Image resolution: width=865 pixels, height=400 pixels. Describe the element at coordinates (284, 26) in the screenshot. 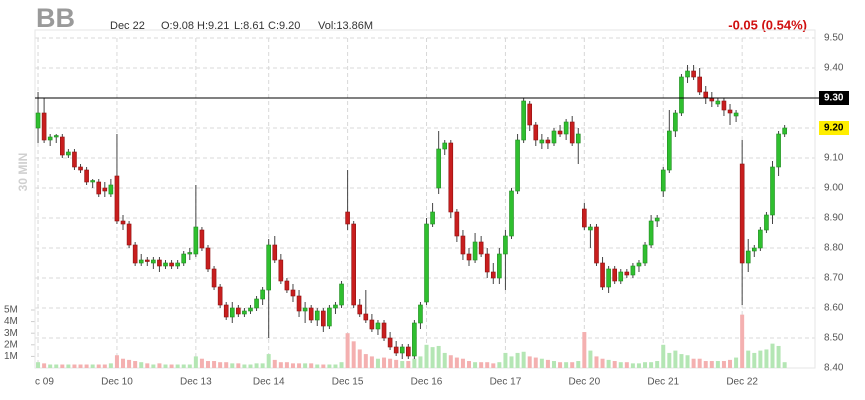

I see `quote-close: C:9.20` at that location.